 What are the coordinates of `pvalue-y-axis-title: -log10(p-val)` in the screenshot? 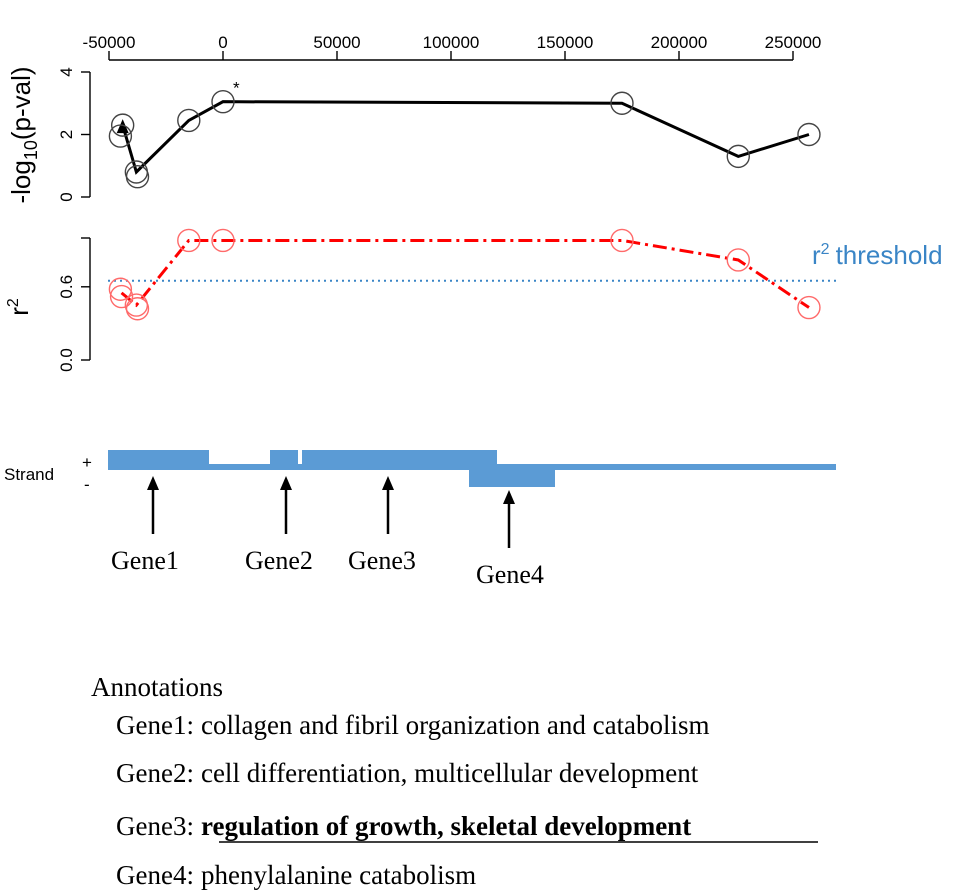 It's located at (23, 134).